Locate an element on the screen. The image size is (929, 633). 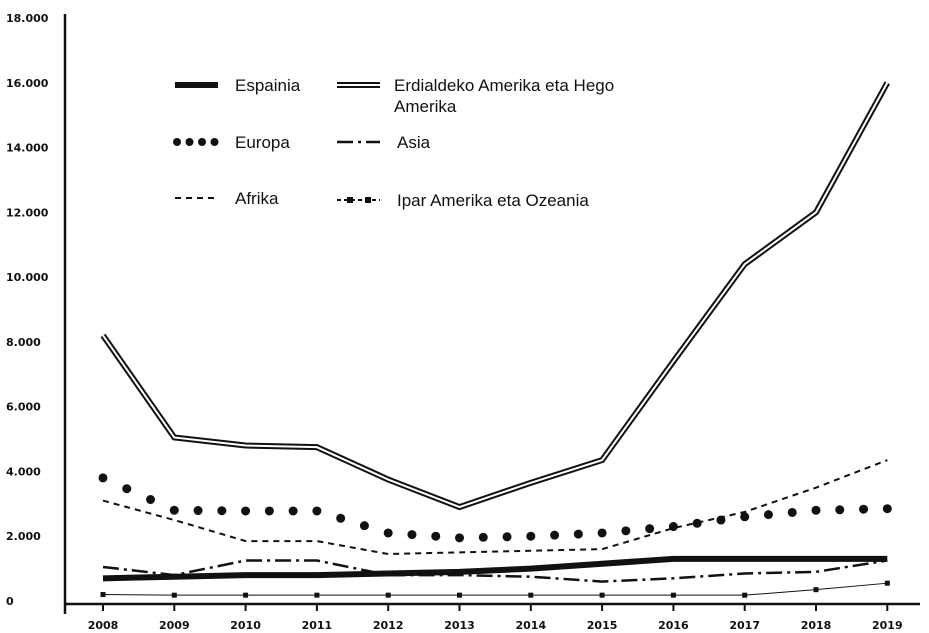
x-tick-label: 2011 is located at coordinates (317, 625).